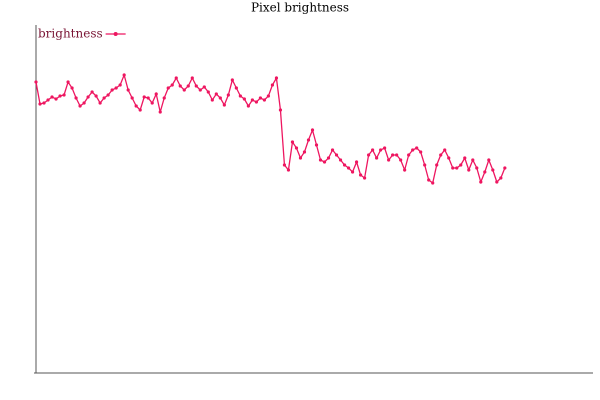 Image resolution: width=600 pixels, height=400 pixels. Describe the element at coordinates (115, 34) in the screenshot. I see `legend-marker` at that location.